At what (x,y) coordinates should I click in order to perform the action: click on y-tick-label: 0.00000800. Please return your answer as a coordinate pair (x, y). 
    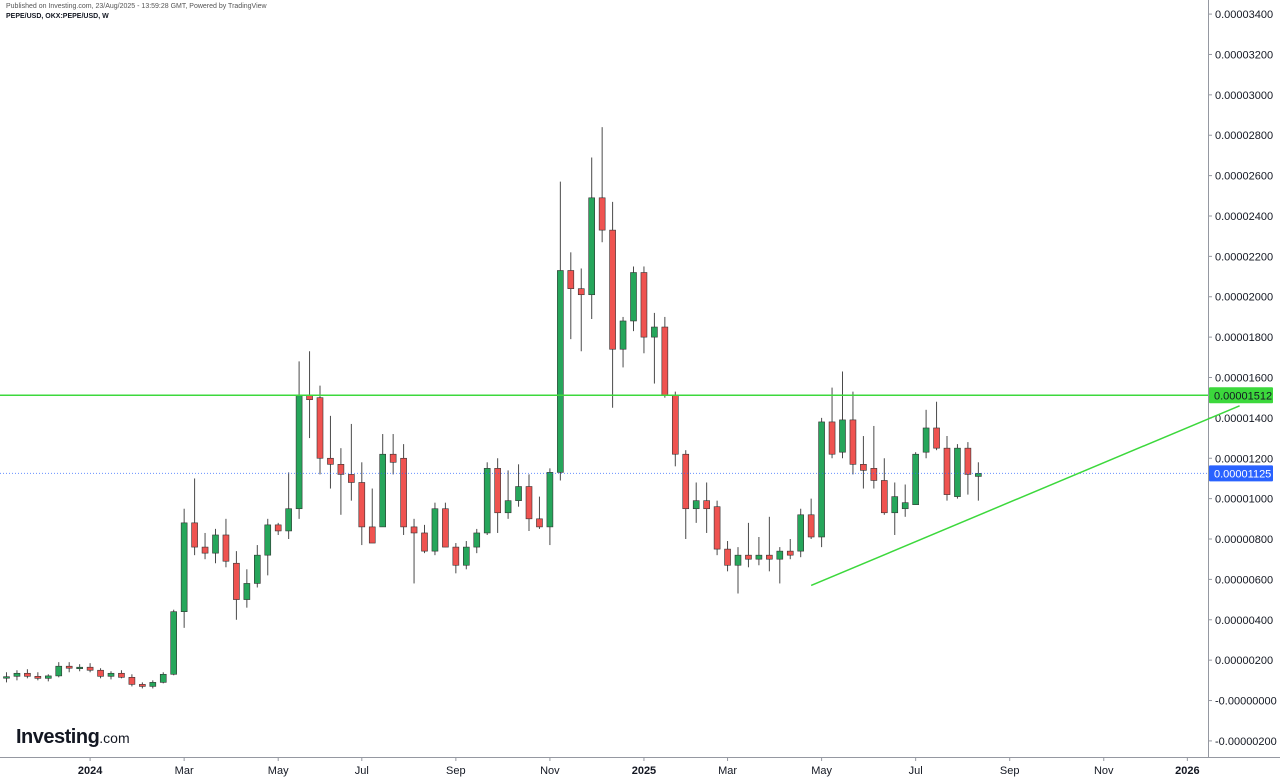
    Looking at the image, I should click on (1244, 540).